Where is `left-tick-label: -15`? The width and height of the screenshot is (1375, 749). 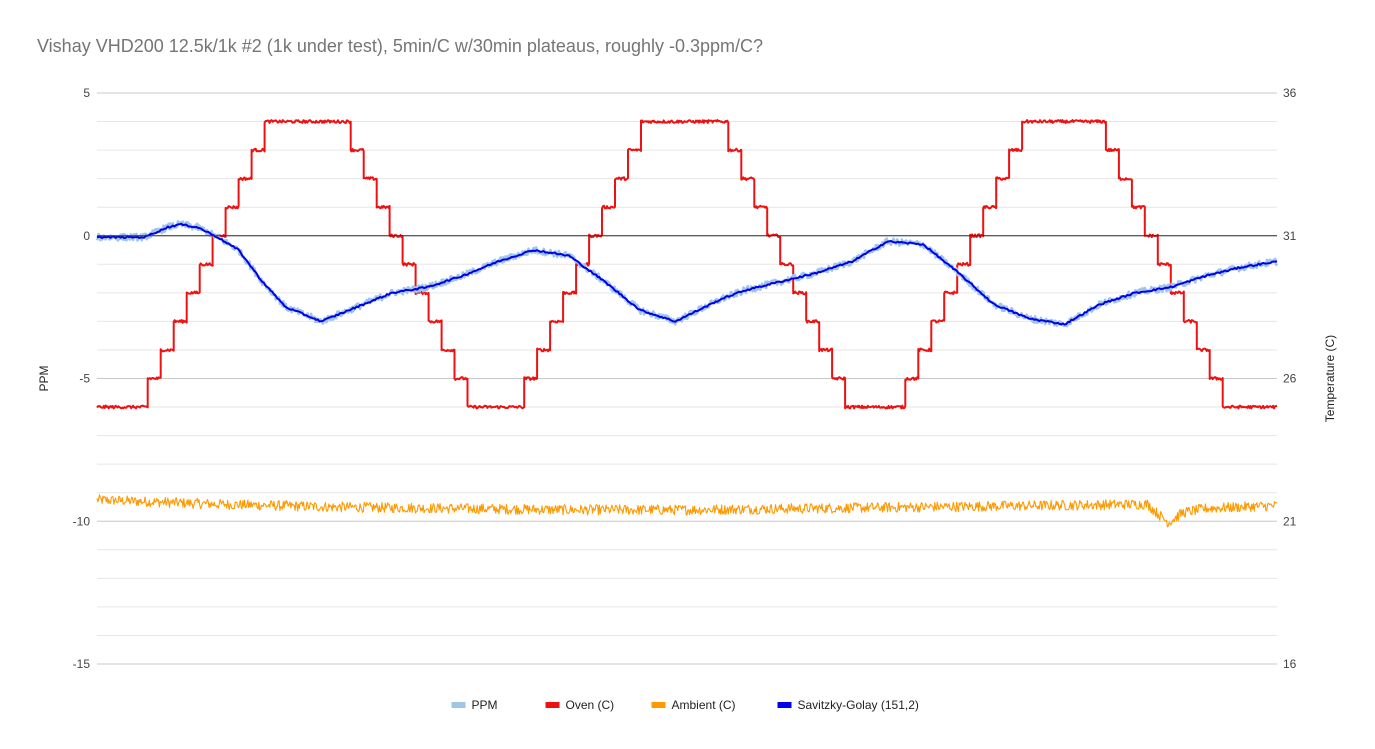
left-tick-label: -15 is located at coordinates (82, 664).